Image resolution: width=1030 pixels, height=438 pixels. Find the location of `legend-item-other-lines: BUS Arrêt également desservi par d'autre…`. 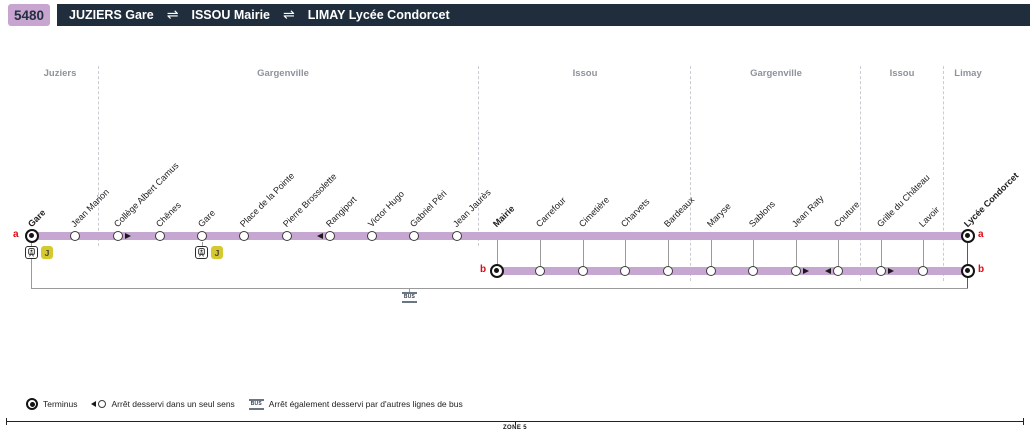

legend-item-other-lines: BUS Arrêt également desservi par d'autre… is located at coordinates (355, 404).